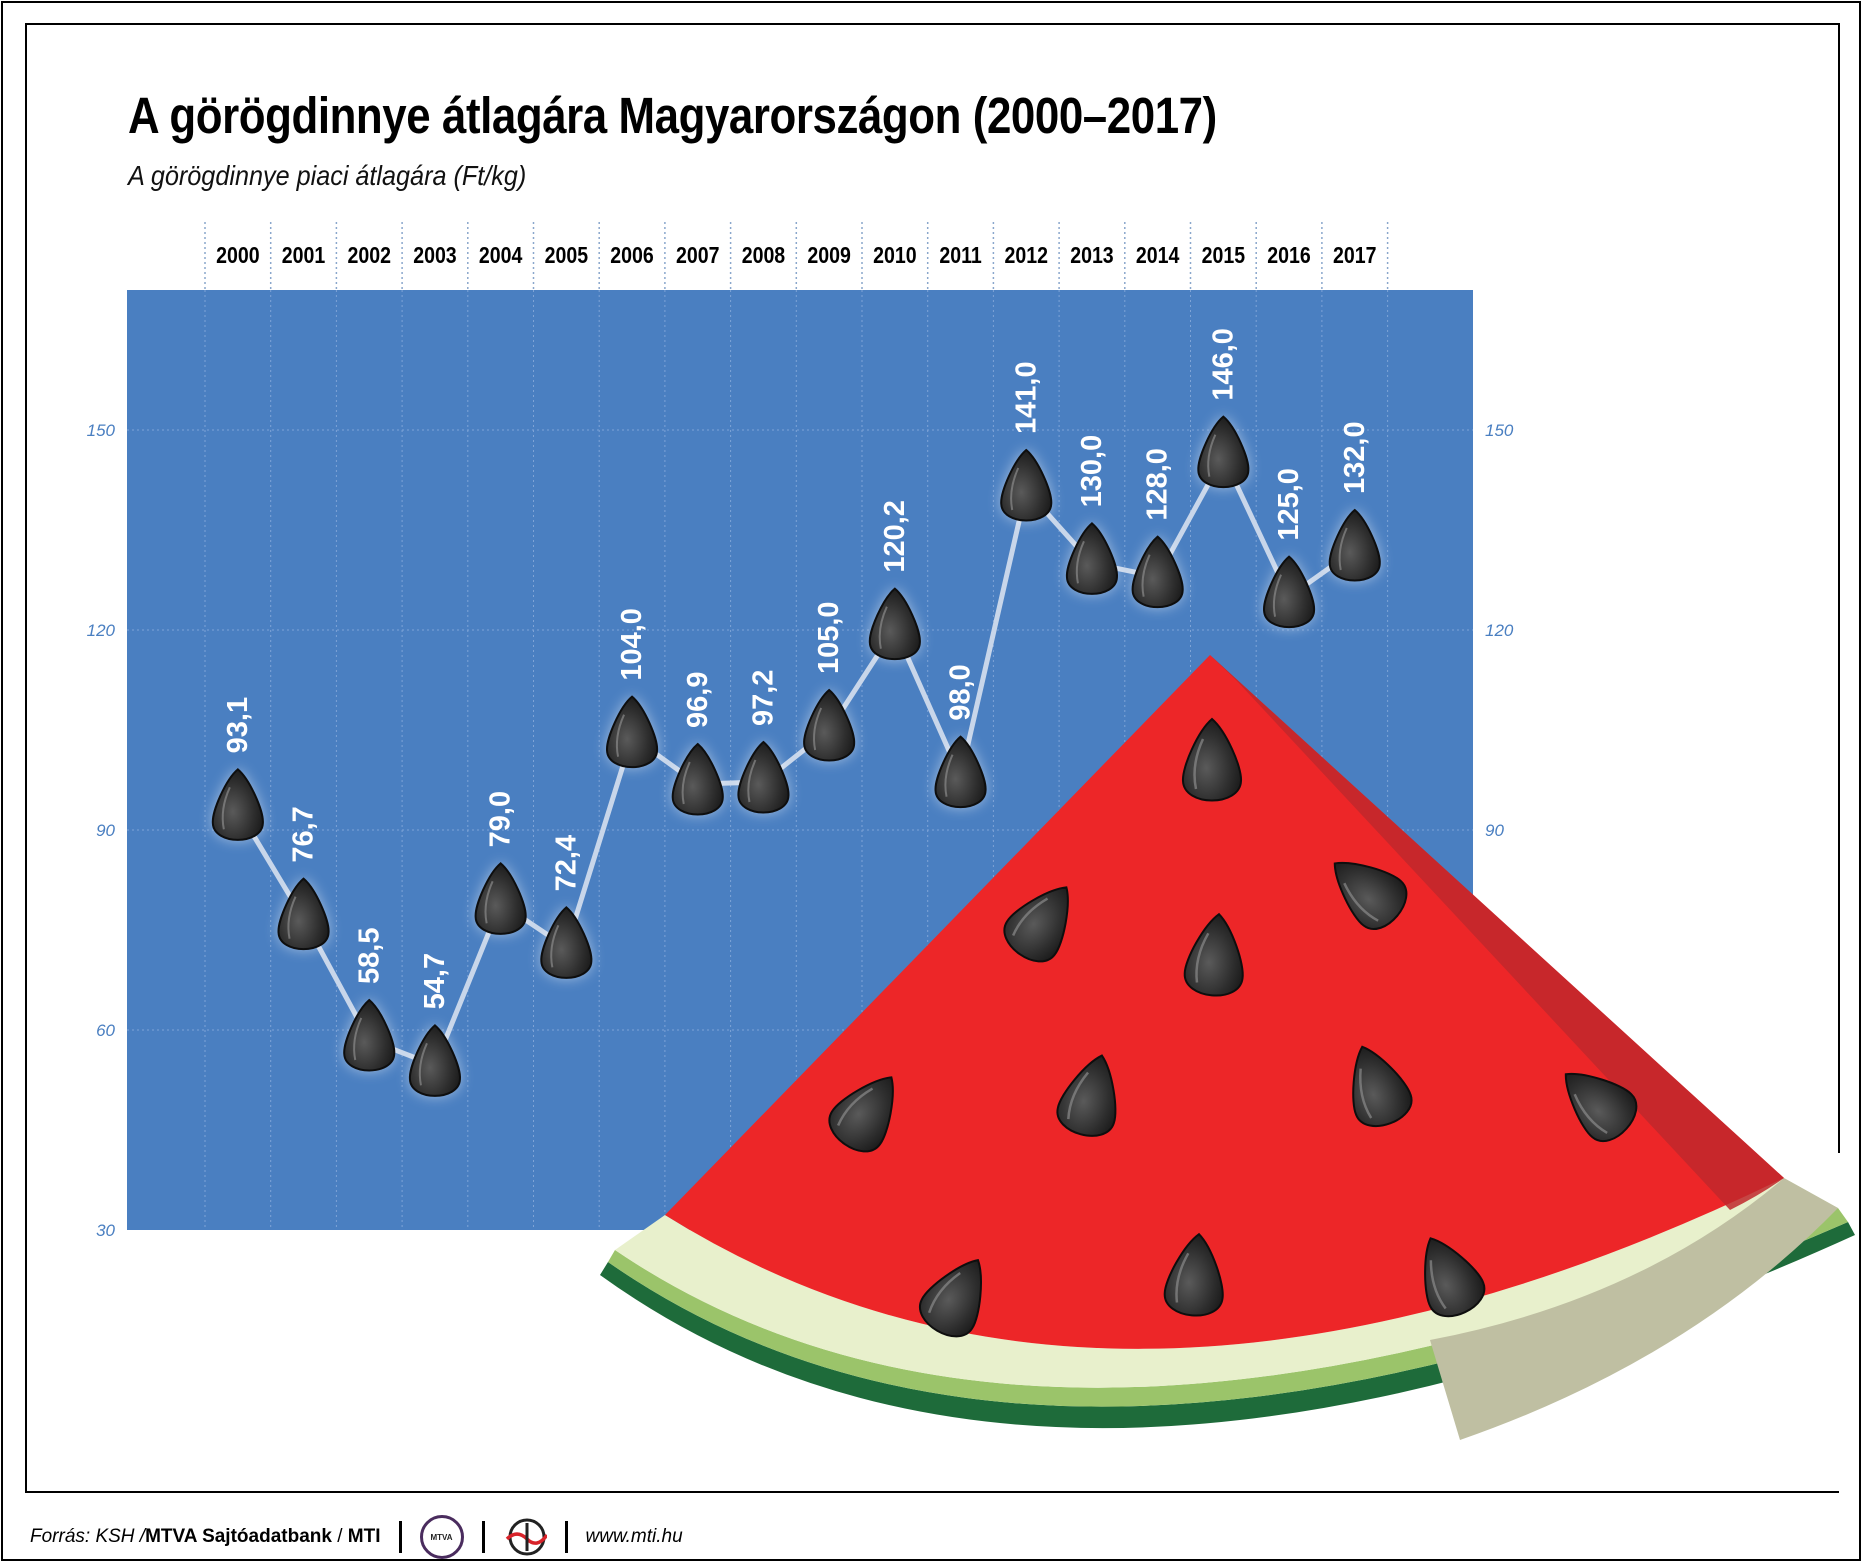 This screenshot has width=1864, height=1565. I want to click on data-point: 98,0, so click(960, 736).